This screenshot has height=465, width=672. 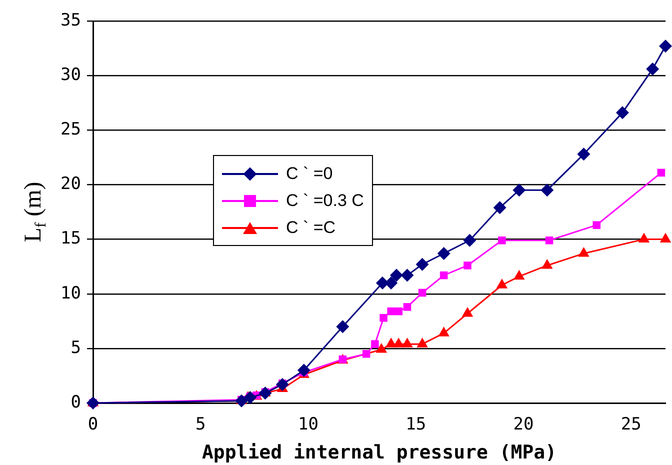 I want to click on y-axis-title: Lf (m), so click(x=35, y=212).